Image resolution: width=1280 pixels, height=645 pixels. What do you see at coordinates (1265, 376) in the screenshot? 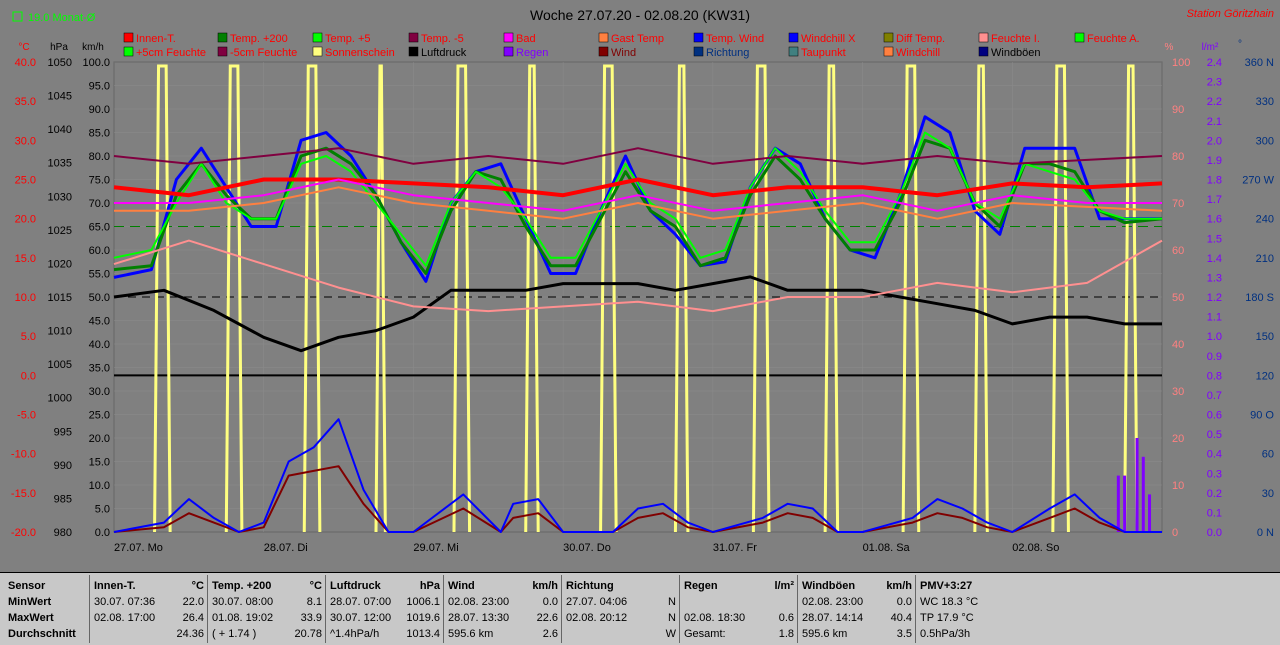
I see `dir-axis-tick: 120` at bounding box center [1265, 376].